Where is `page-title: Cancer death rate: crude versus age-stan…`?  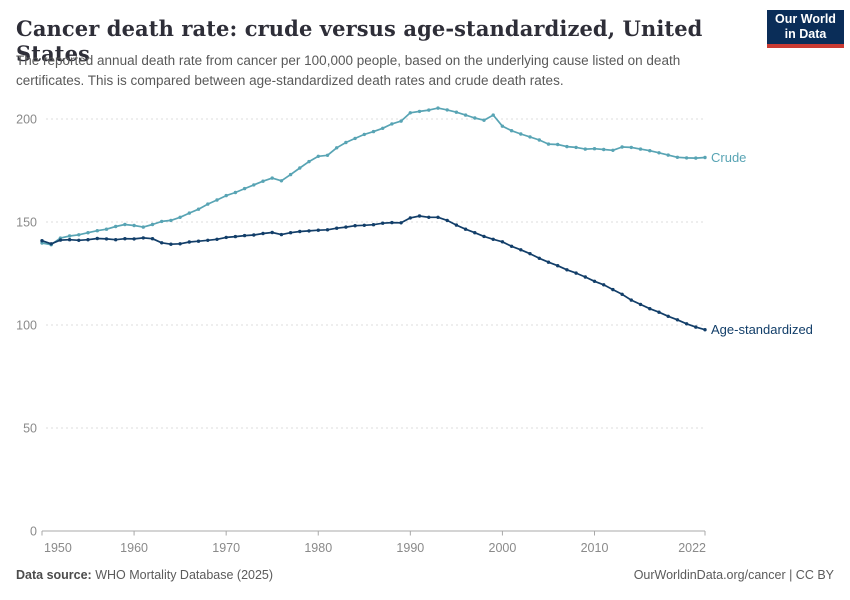
page-title: Cancer death rate: crude versus age-stan… is located at coordinates (359, 41).